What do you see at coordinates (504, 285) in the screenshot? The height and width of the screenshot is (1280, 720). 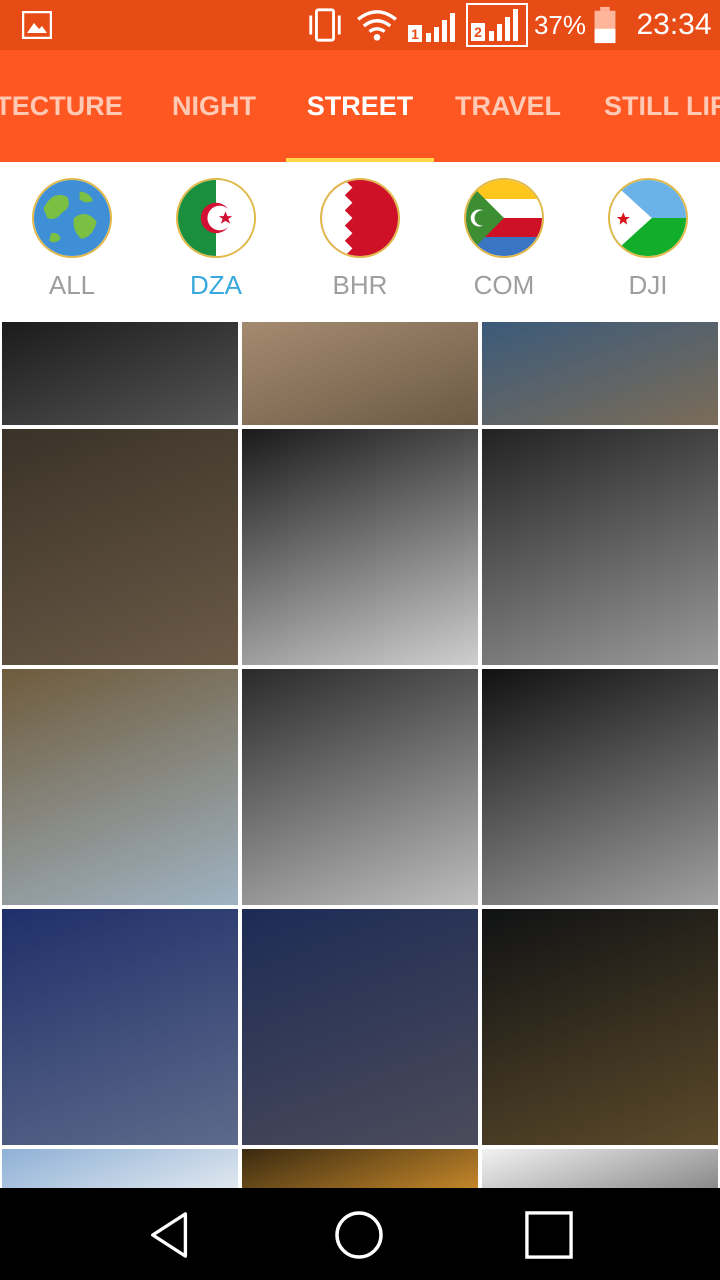 I see `country-label-com: COM` at bounding box center [504, 285].